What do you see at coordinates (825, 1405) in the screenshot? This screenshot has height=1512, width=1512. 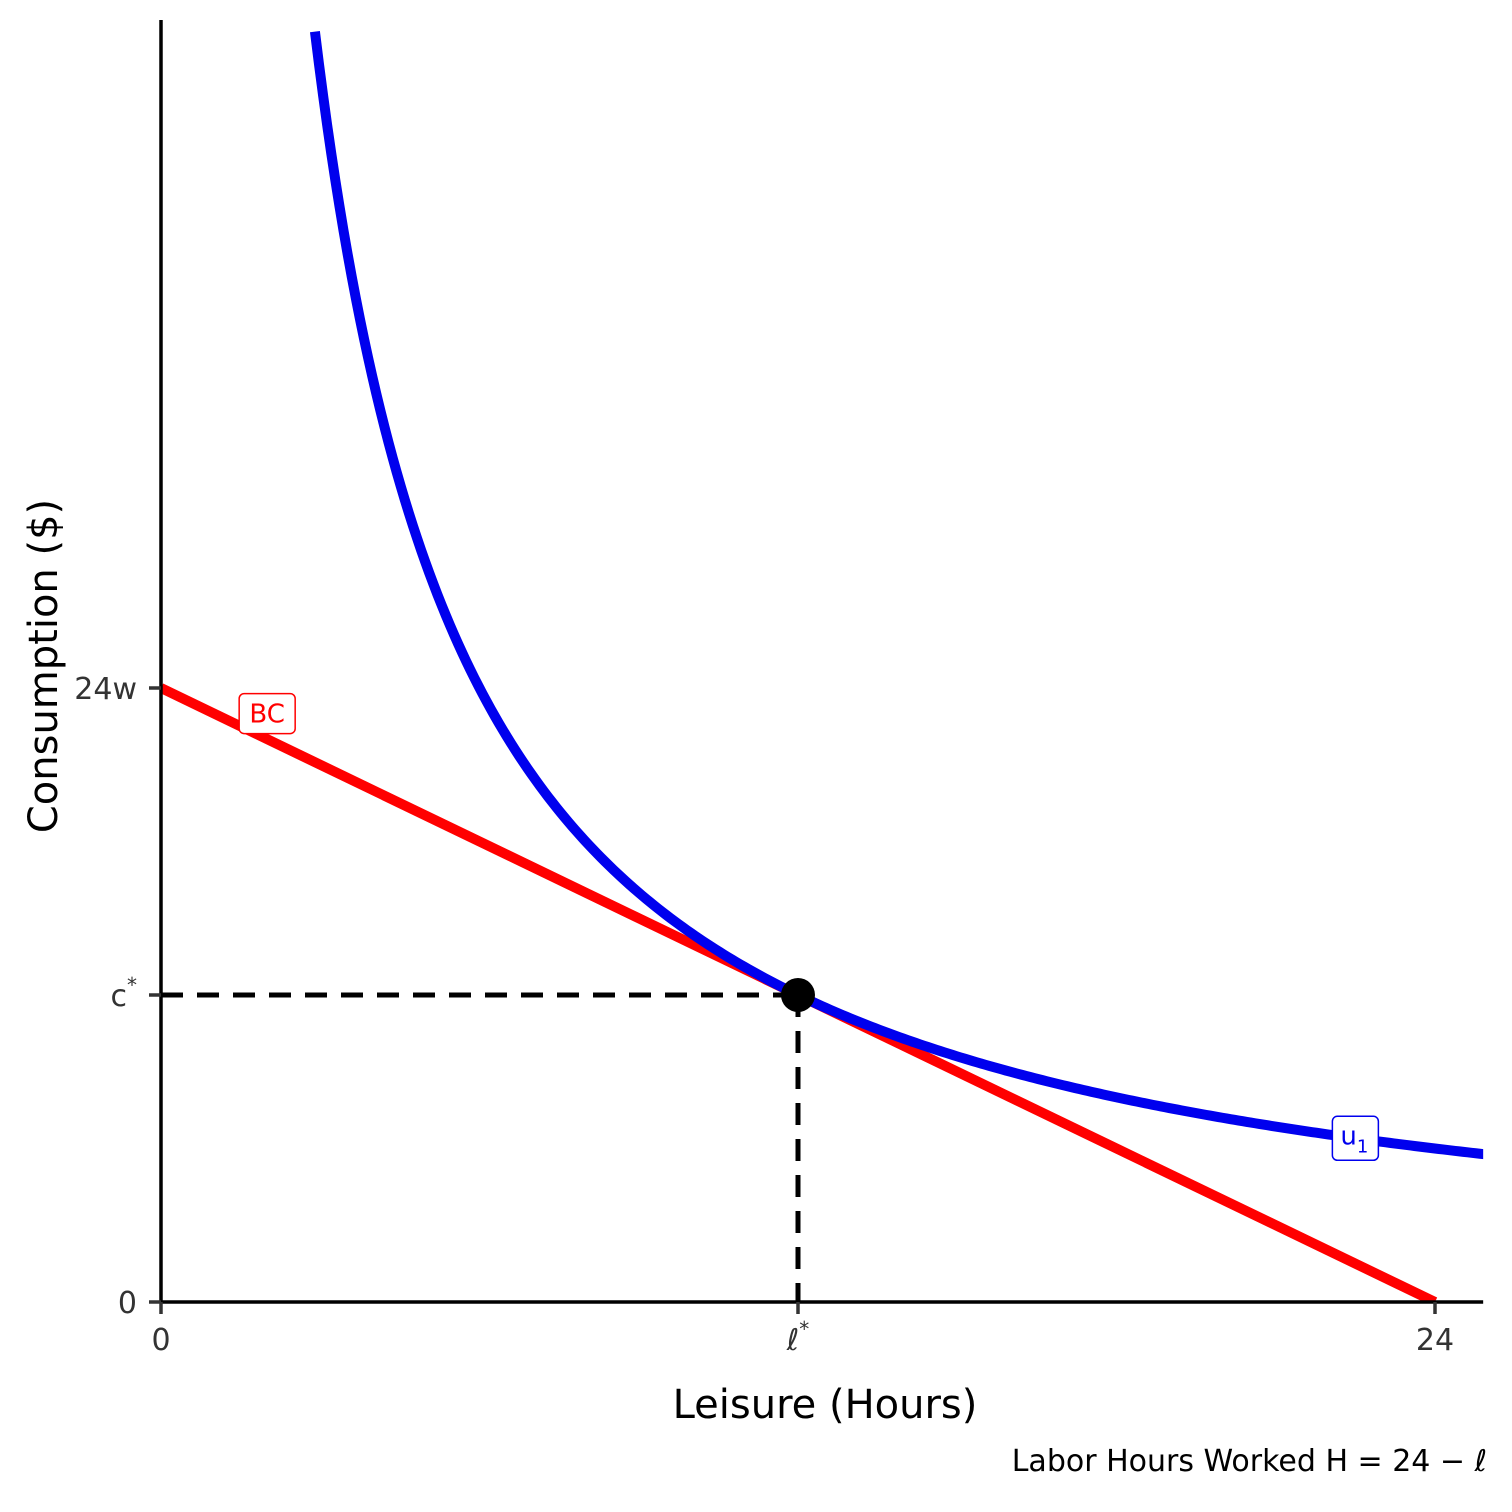 I see `x-axis-title: Leisure (Hours)` at bounding box center [825, 1405].